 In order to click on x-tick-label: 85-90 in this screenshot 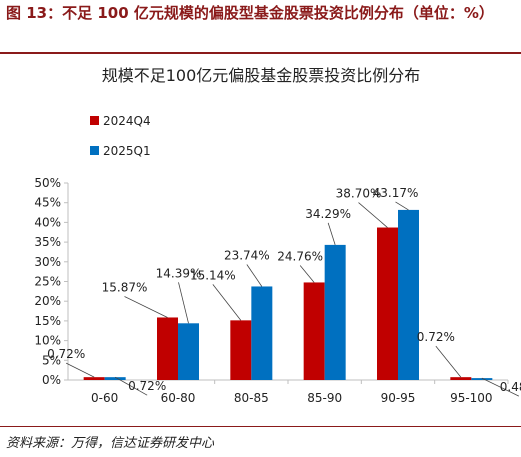, I will do `click(324, 398)`.